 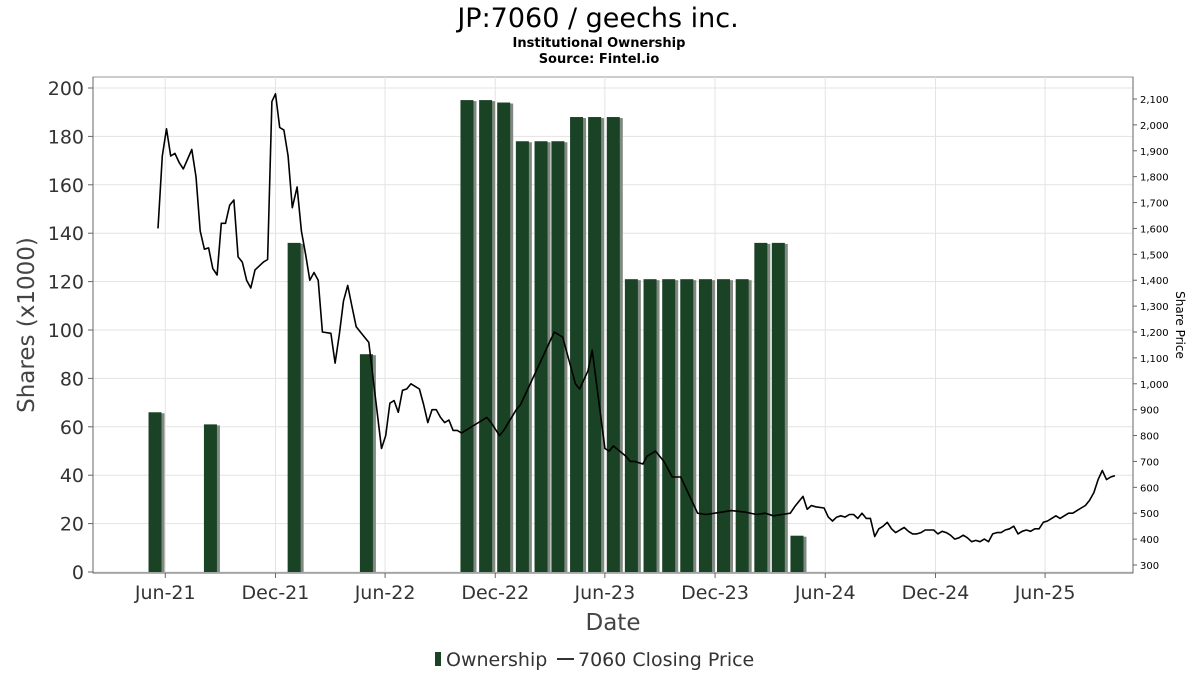 I want to click on right-tick-label: 1,700, so click(x=1154, y=204).